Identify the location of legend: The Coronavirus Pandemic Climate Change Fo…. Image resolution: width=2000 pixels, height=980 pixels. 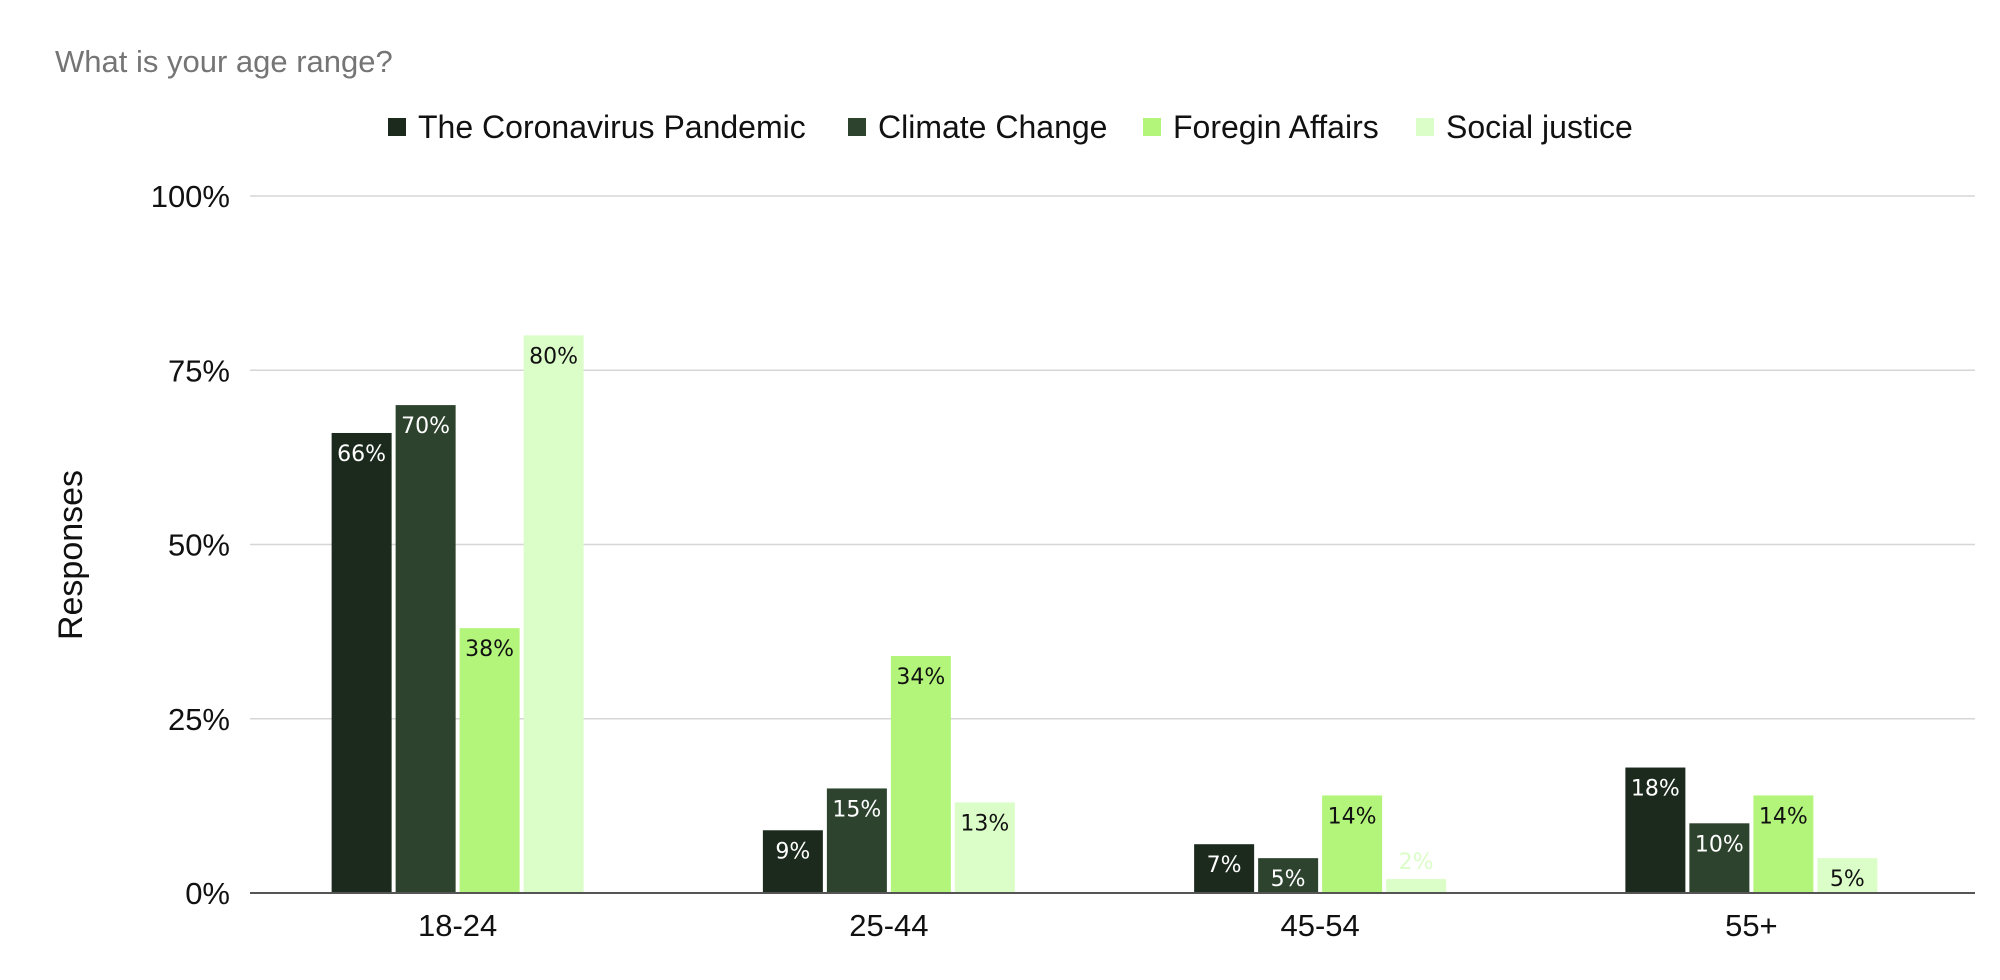
(1010, 127).